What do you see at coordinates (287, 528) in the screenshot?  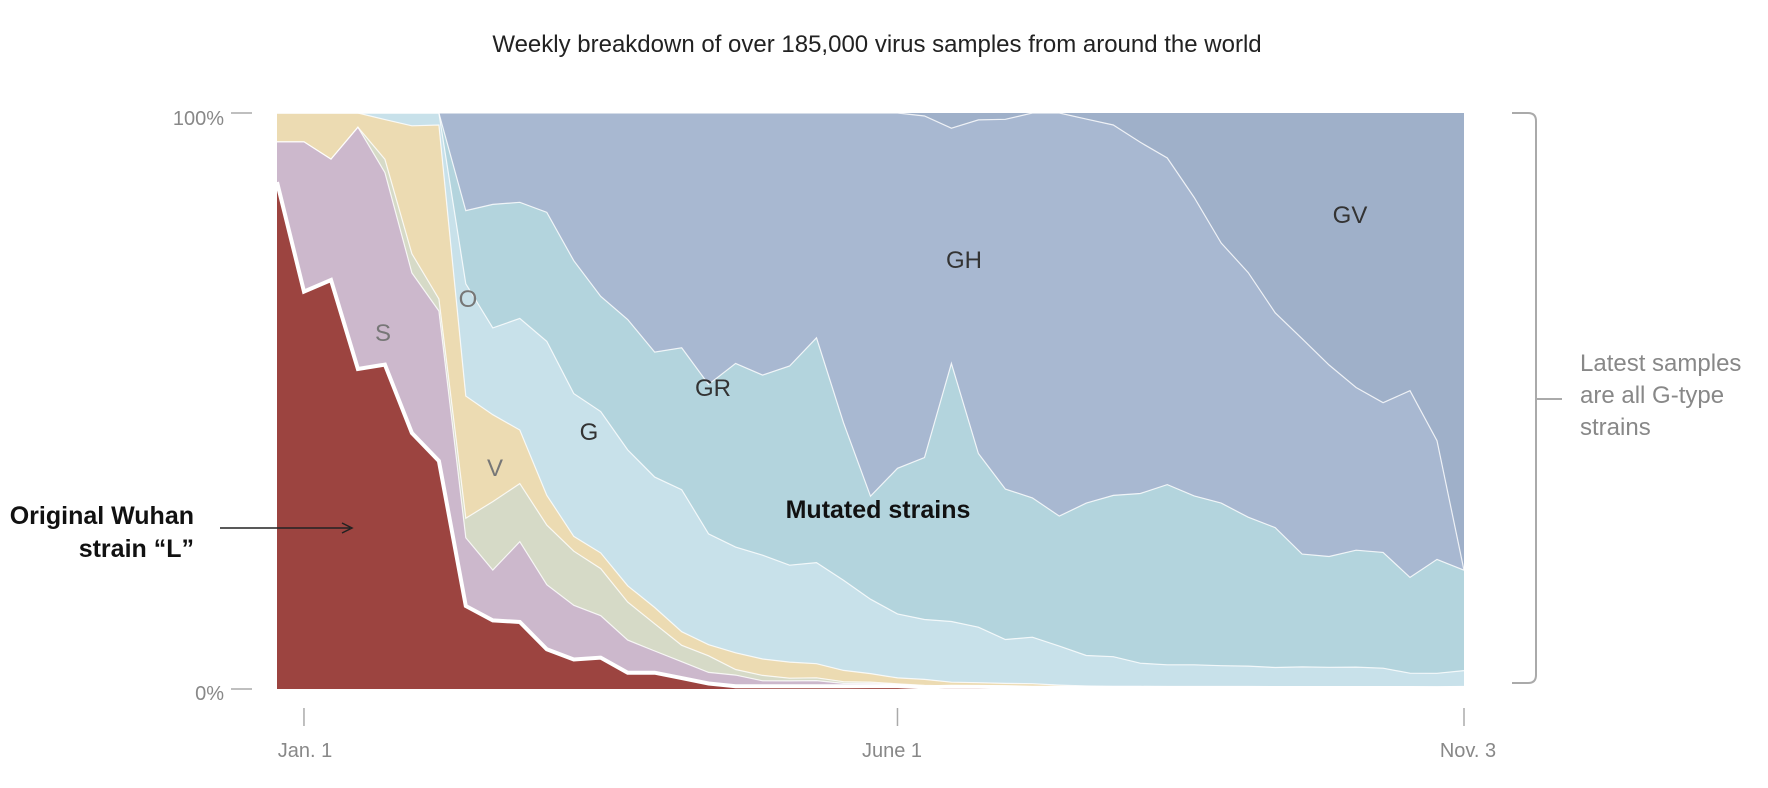 I see `annotation-arrow` at bounding box center [287, 528].